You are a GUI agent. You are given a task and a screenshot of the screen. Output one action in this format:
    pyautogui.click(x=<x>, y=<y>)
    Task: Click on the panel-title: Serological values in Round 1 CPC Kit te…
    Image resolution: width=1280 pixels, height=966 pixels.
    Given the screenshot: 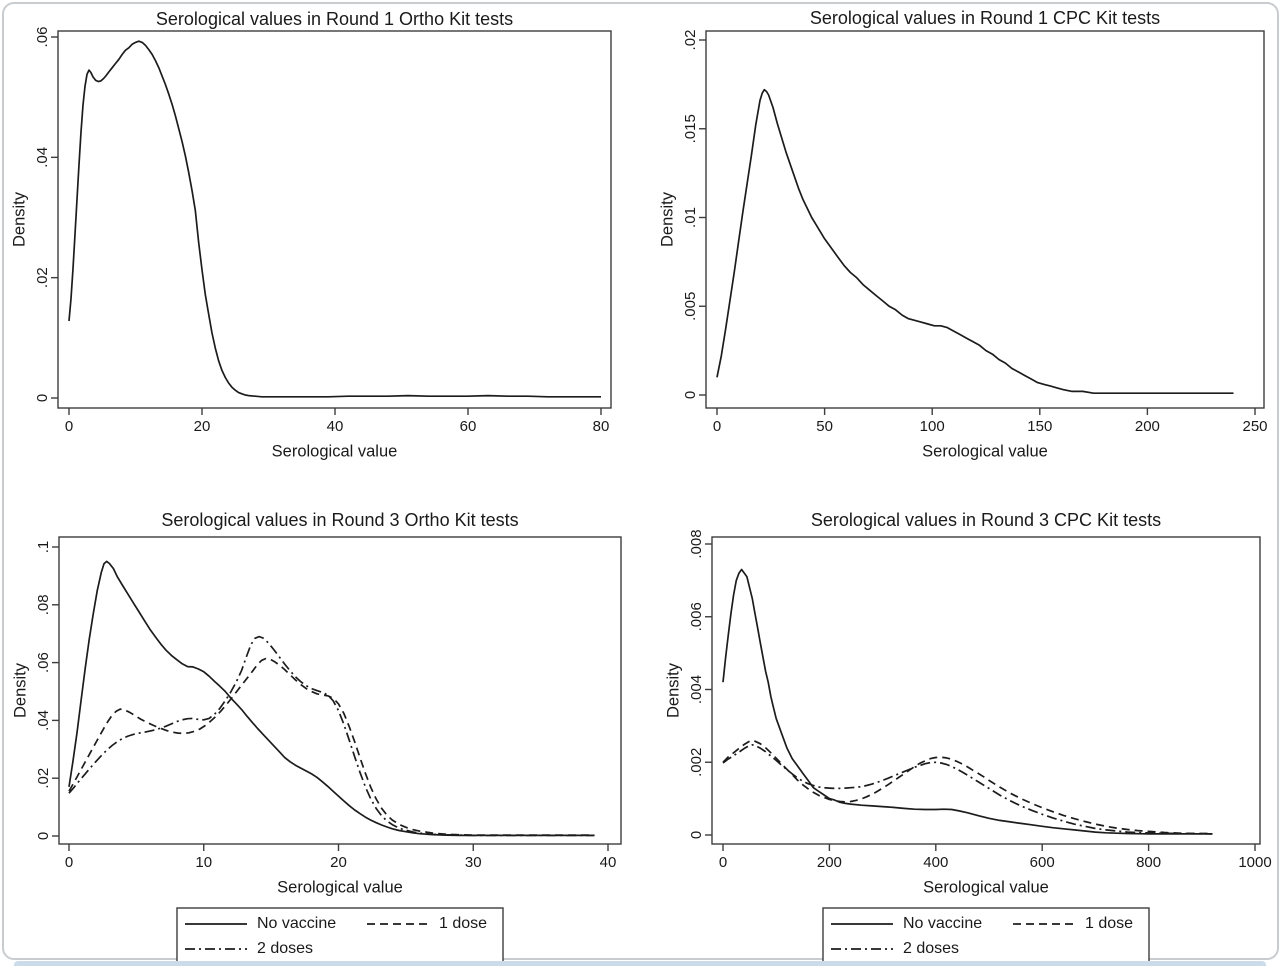 What is the action you would take?
    pyautogui.click(x=985, y=18)
    